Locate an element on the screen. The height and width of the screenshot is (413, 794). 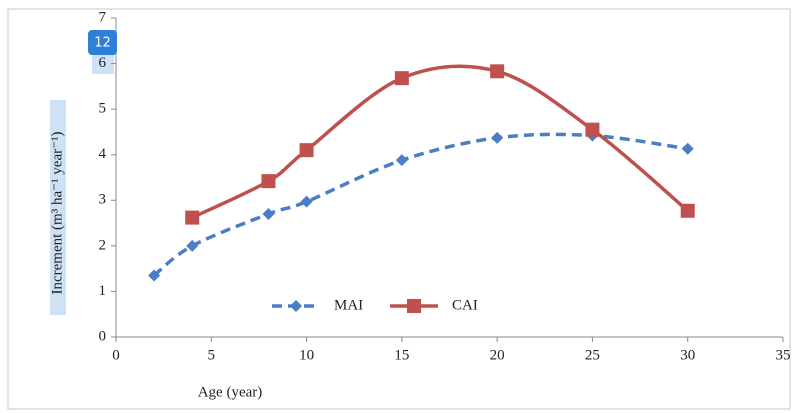
x-tick-label: 20 is located at coordinates (497, 355).